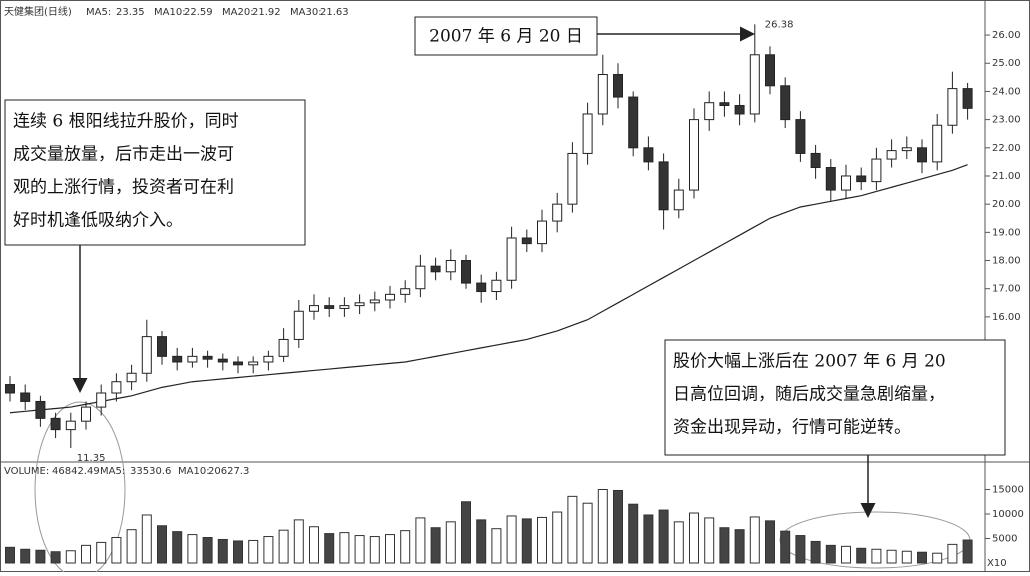 The height and width of the screenshot is (576, 1030). Describe the element at coordinates (91, 458) in the screenshot. I see `low-label: 11.35` at that location.